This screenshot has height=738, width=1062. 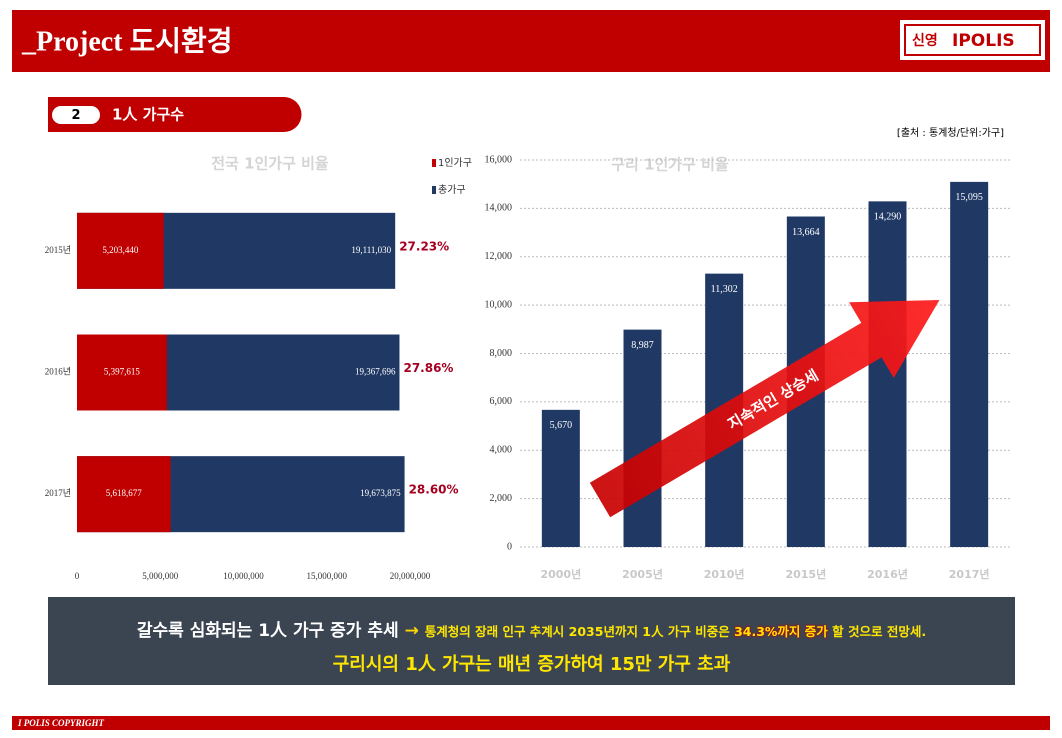 What do you see at coordinates (499, 256) in the screenshot?
I see `y-tick-label: 12,000` at bounding box center [499, 256].